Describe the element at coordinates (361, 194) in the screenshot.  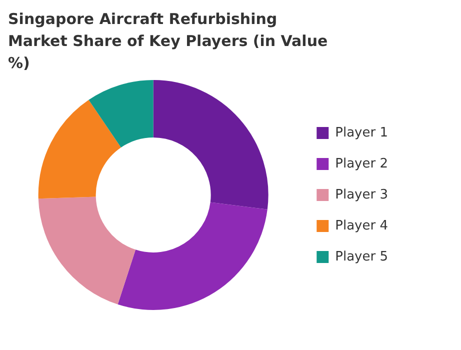
I see `legend-label: Player 3` at that location.